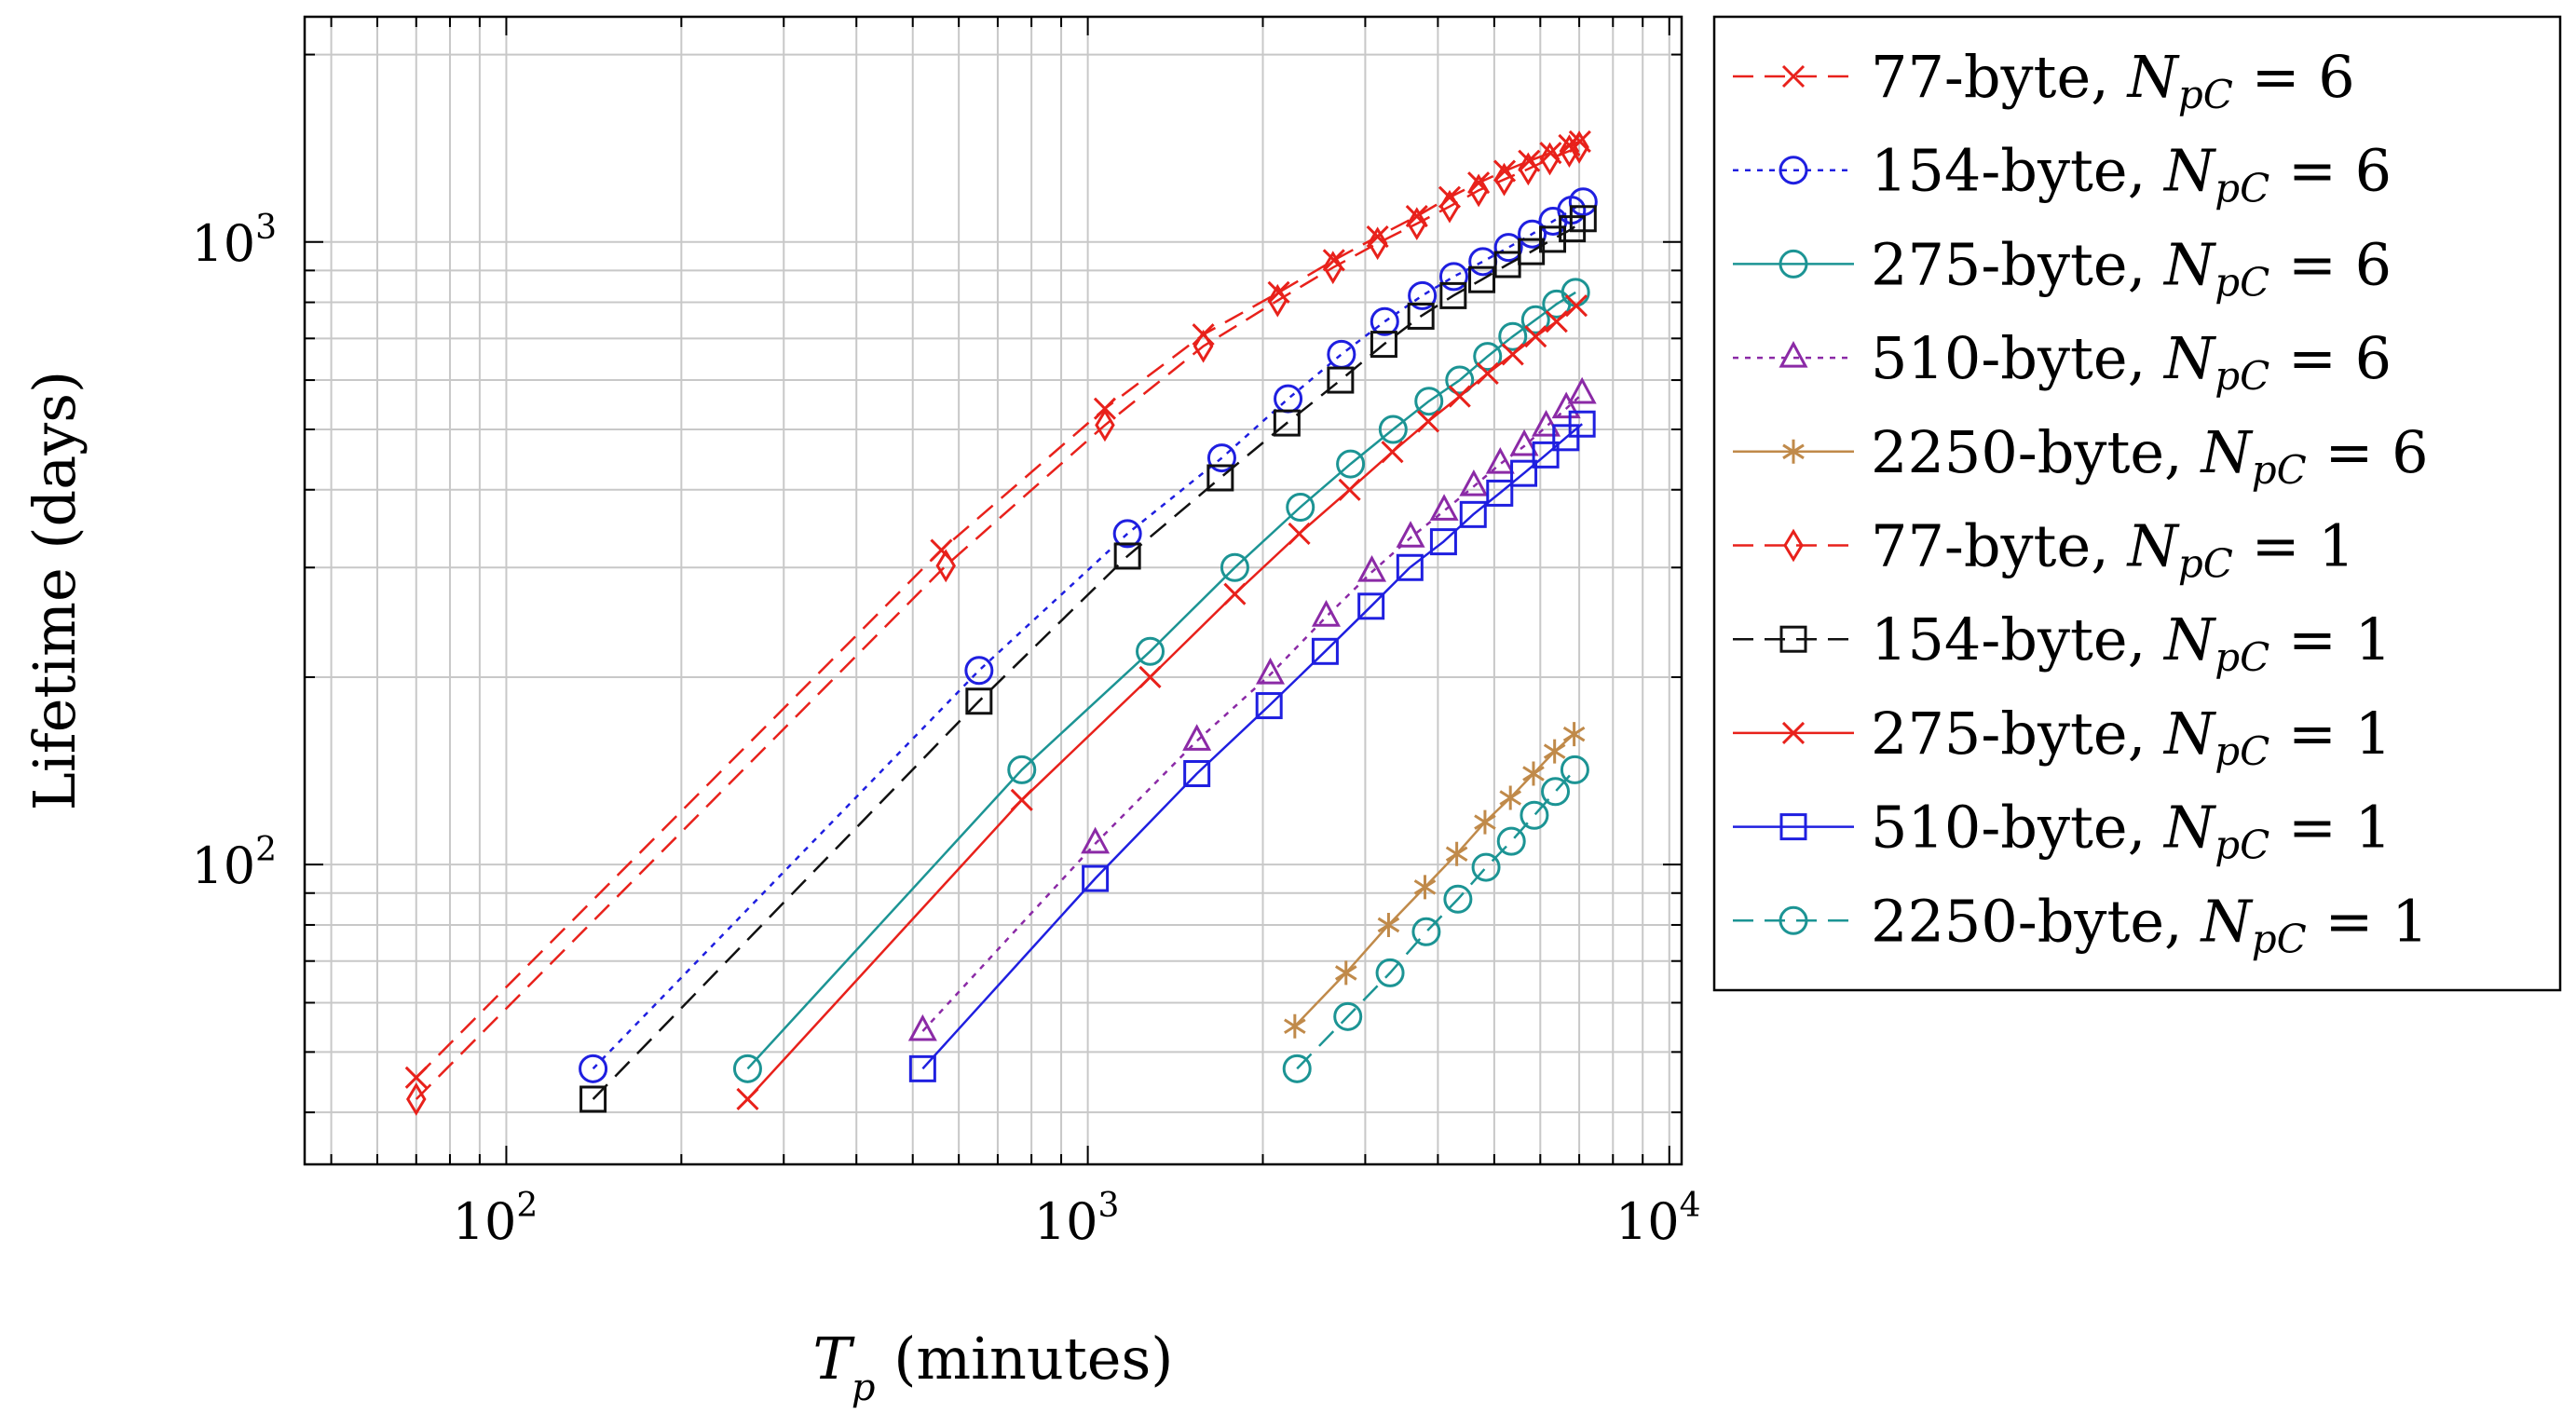 The image size is (2576, 1414). I want to click on legend-label: 154-byte, NpC = 1, so click(2131, 643).